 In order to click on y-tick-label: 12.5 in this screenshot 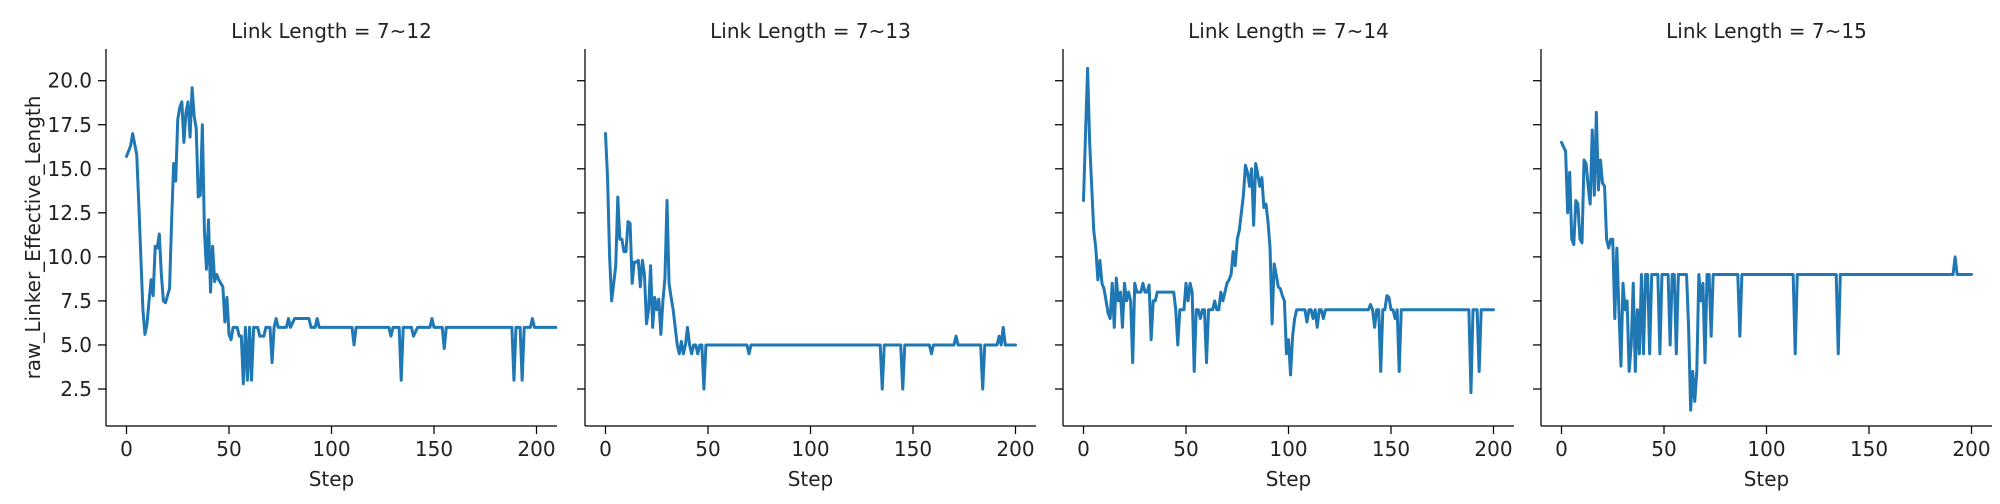, I will do `click(69, 213)`.